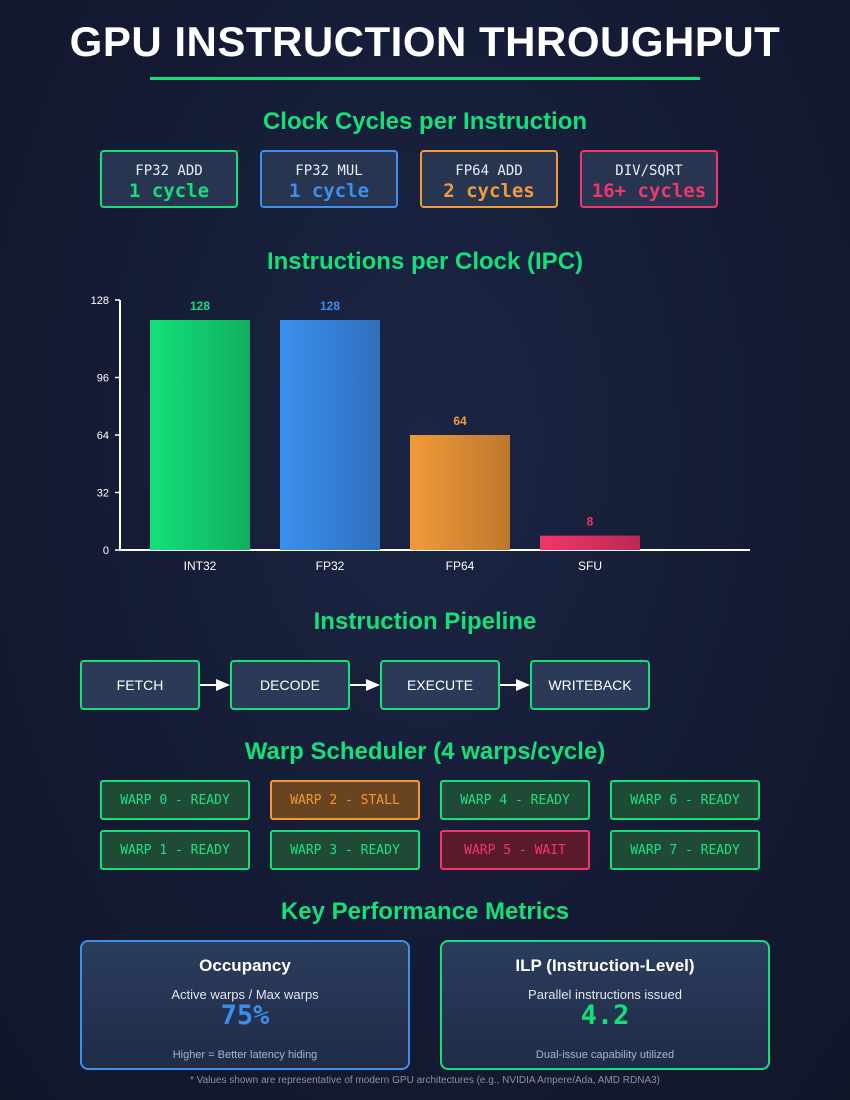 This screenshot has width=850, height=1100. I want to click on ilp-footer: Dual-issue capability utilized, so click(605, 1055).